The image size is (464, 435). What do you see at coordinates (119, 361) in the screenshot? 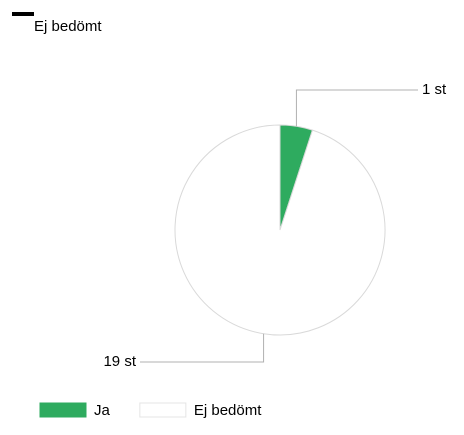
I see `data-label: 19 st` at bounding box center [119, 361].